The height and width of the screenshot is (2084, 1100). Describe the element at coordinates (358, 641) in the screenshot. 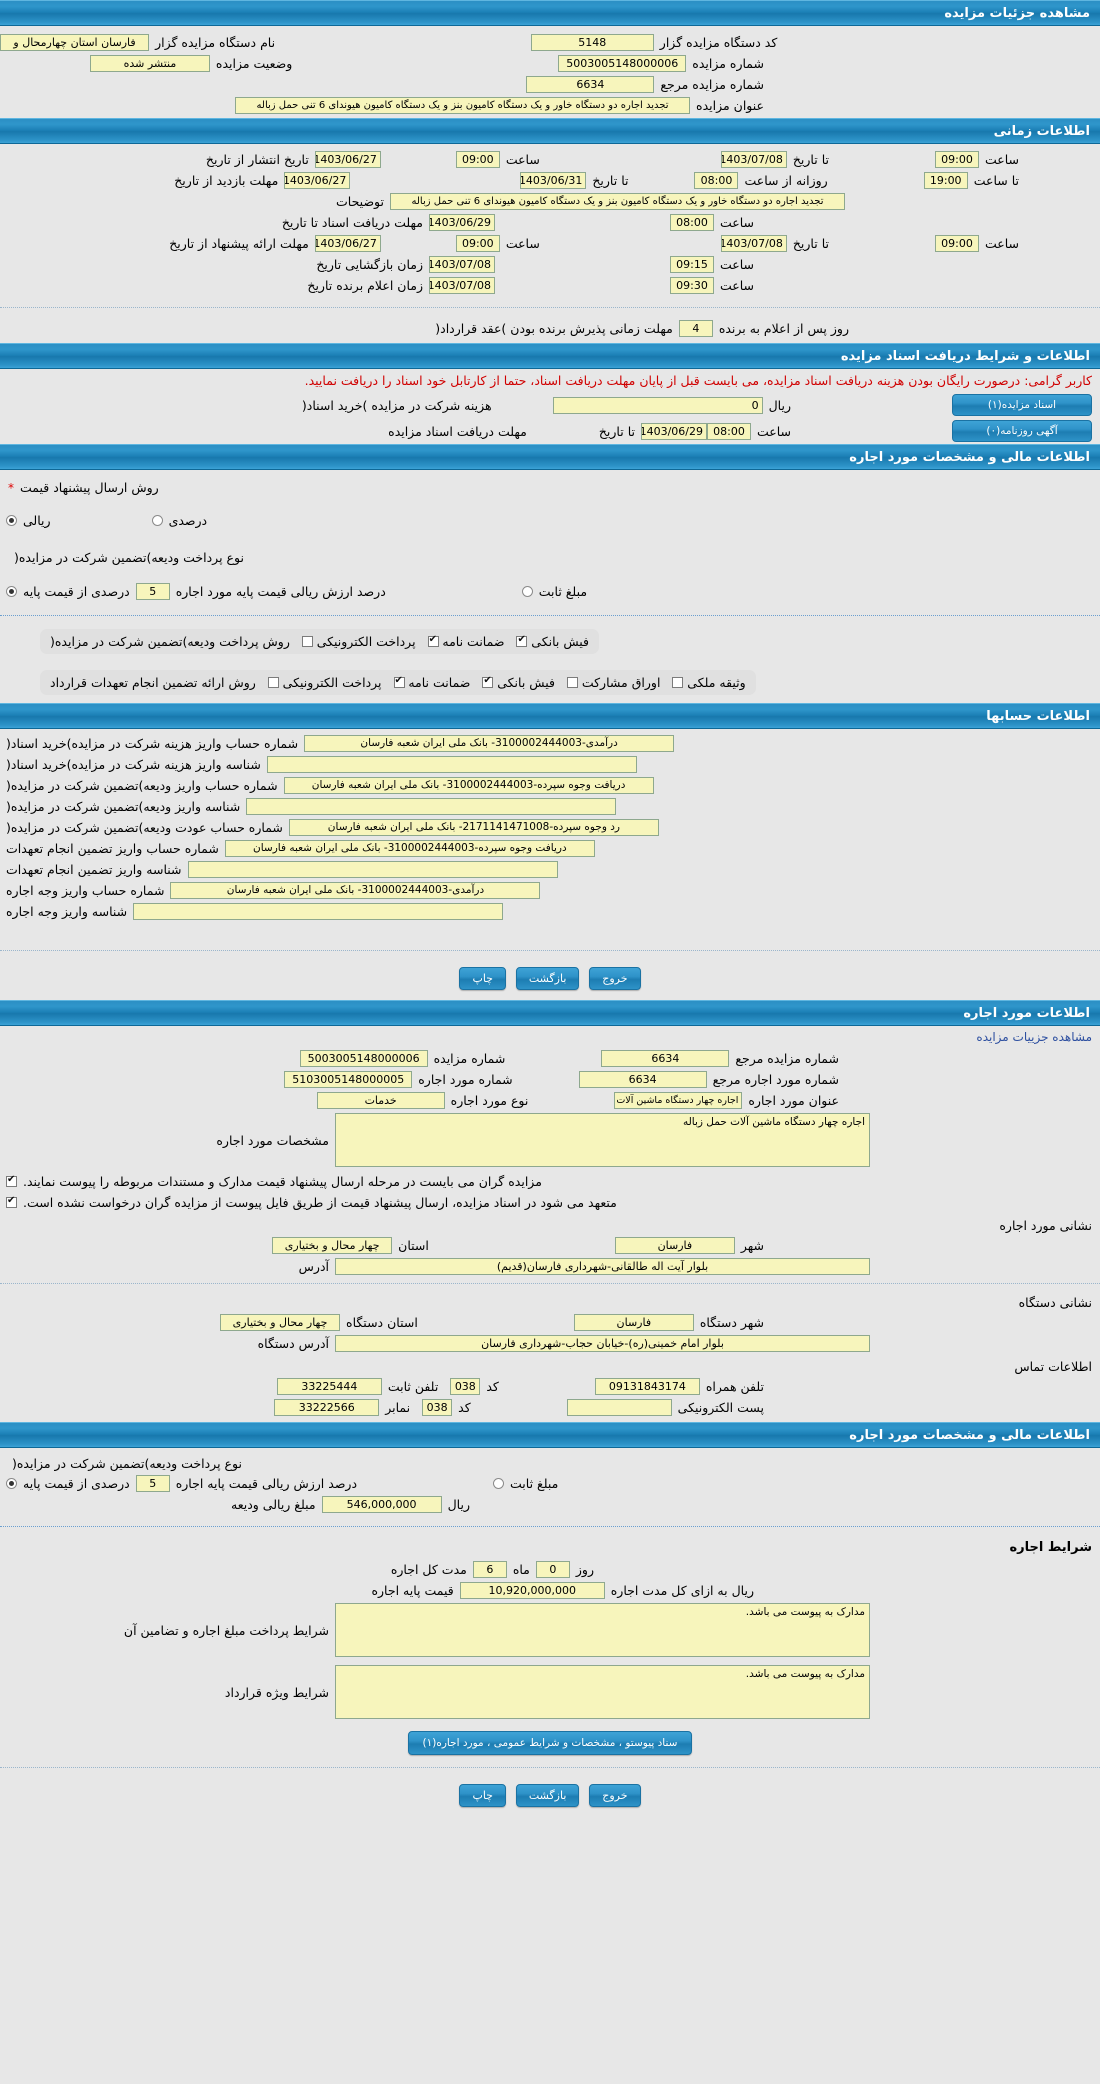

I see `deposit-method-electronic: پرداخت الکترونیکی` at that location.